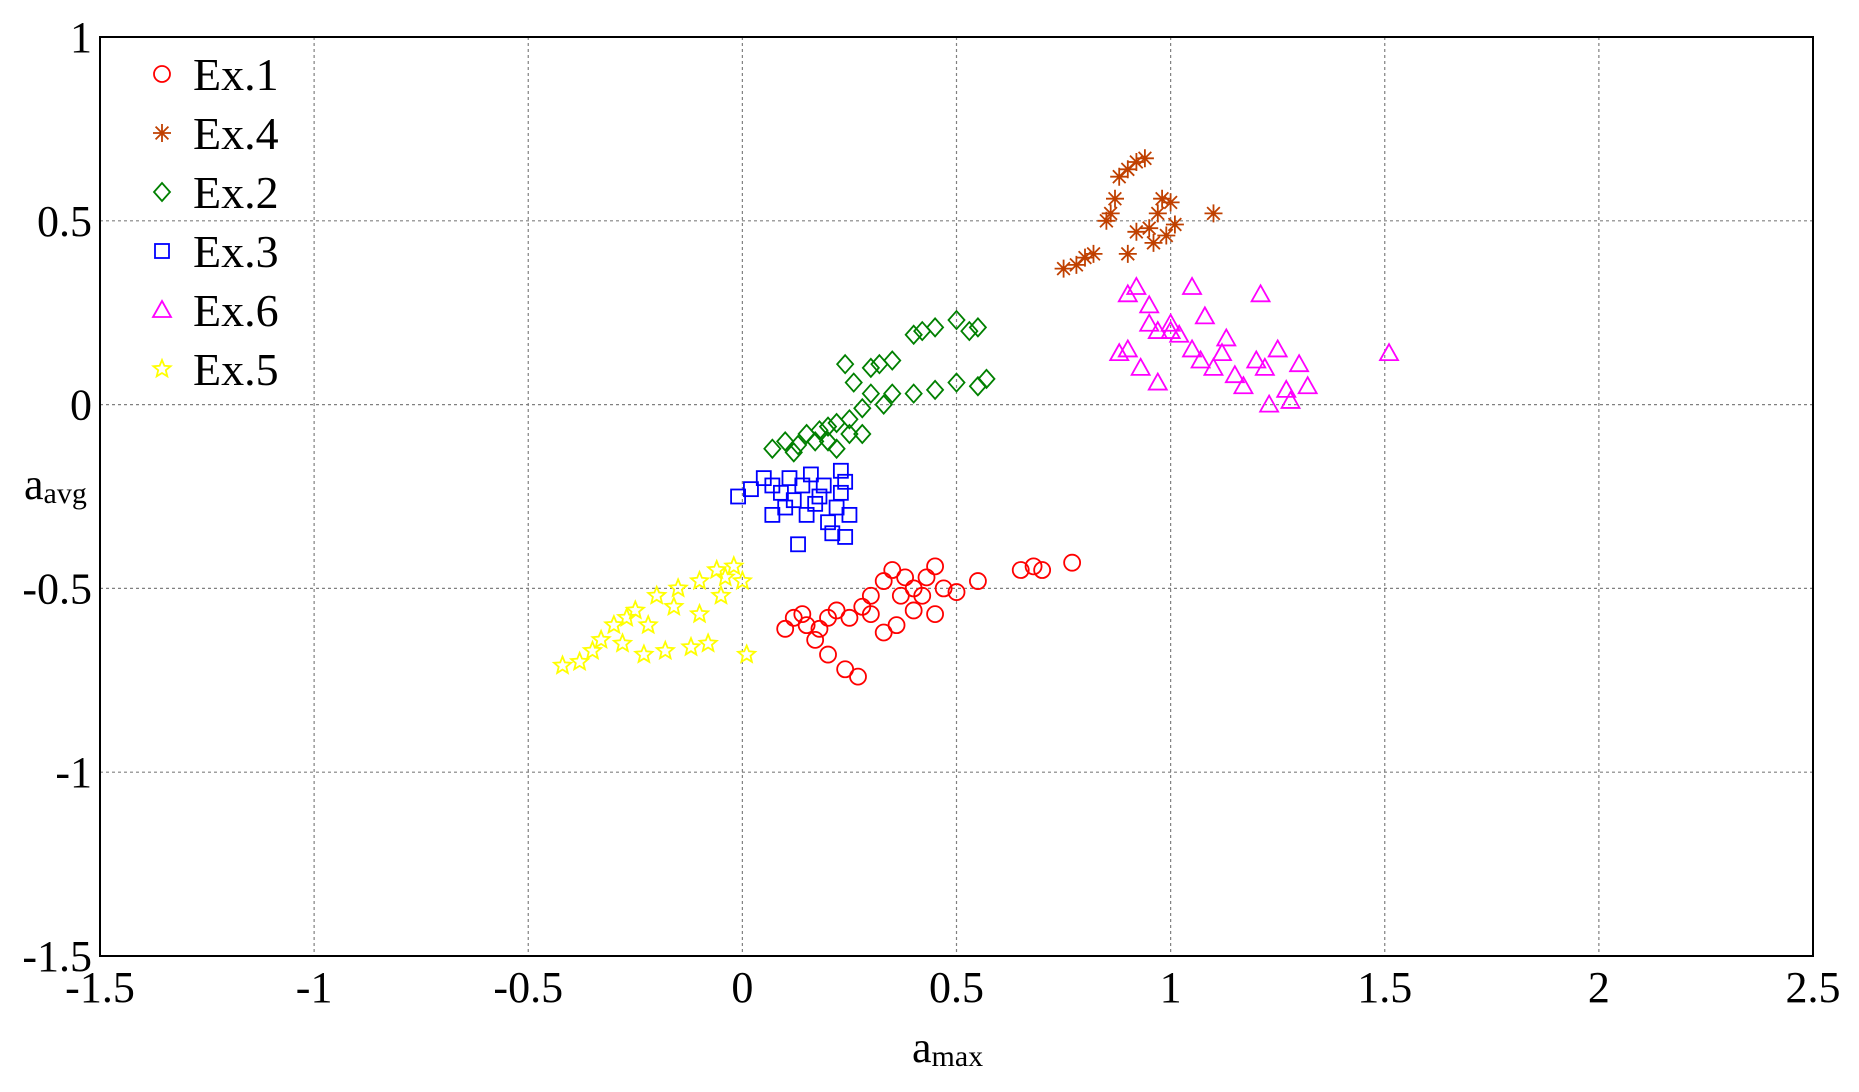 The height and width of the screenshot is (1092, 1859). I want to click on y-tick-label: -0.5, so click(57, 588).